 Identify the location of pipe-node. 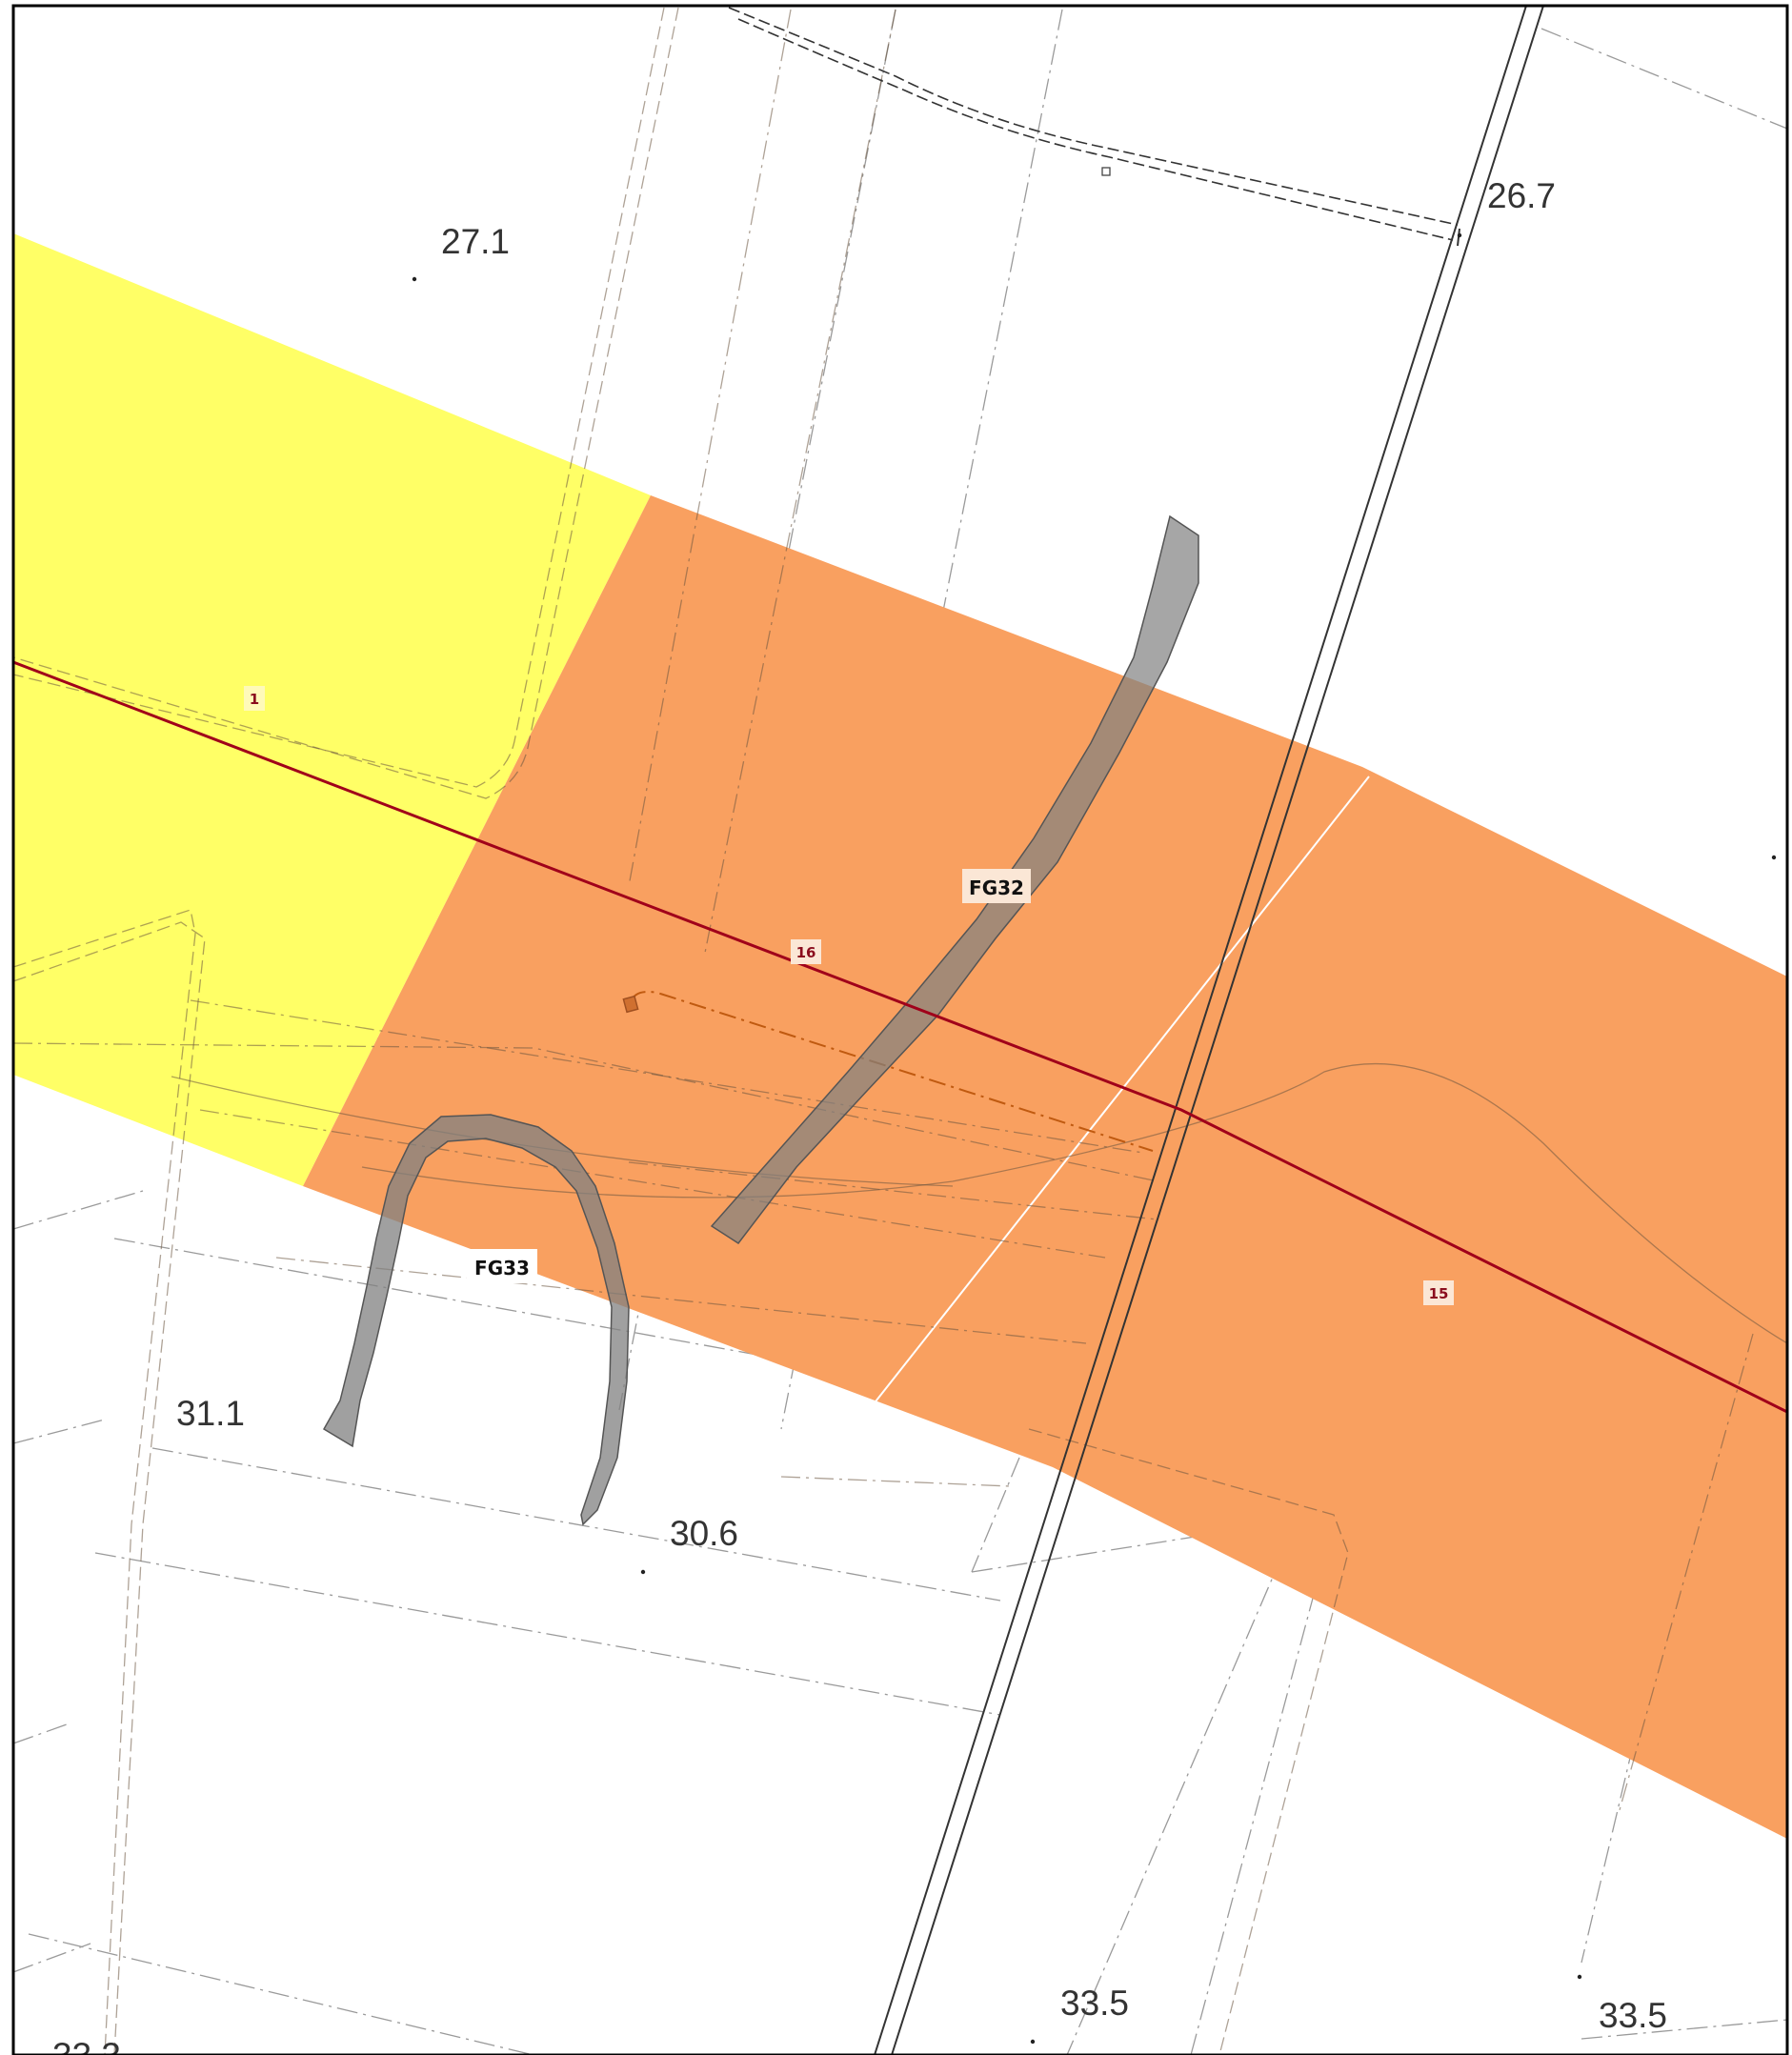
(630, 1004).